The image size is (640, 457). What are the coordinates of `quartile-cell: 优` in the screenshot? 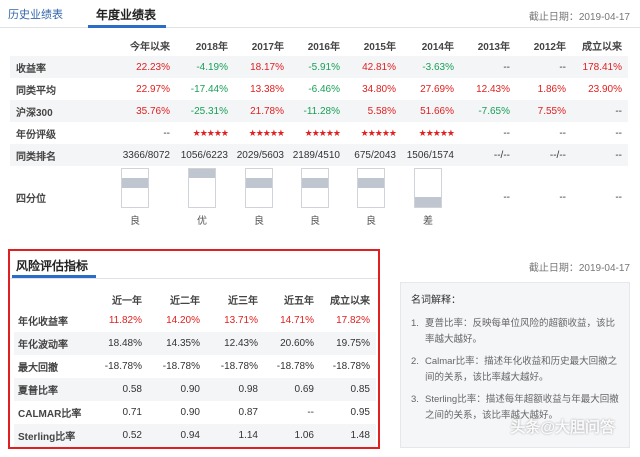 It's located at (205, 197).